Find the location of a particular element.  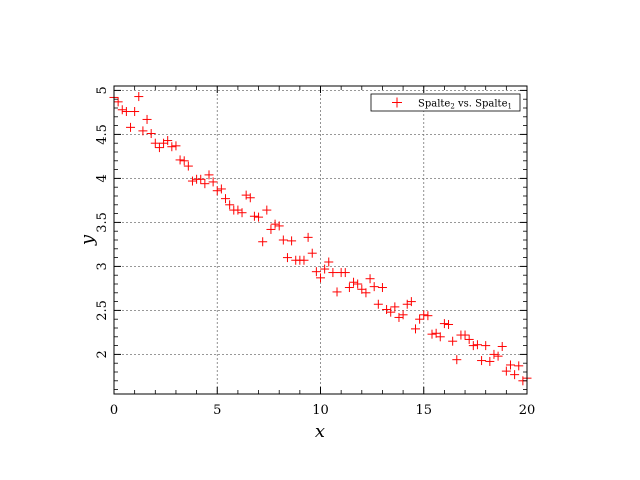

y-tick-label: 4.5 is located at coordinates (102, 134).